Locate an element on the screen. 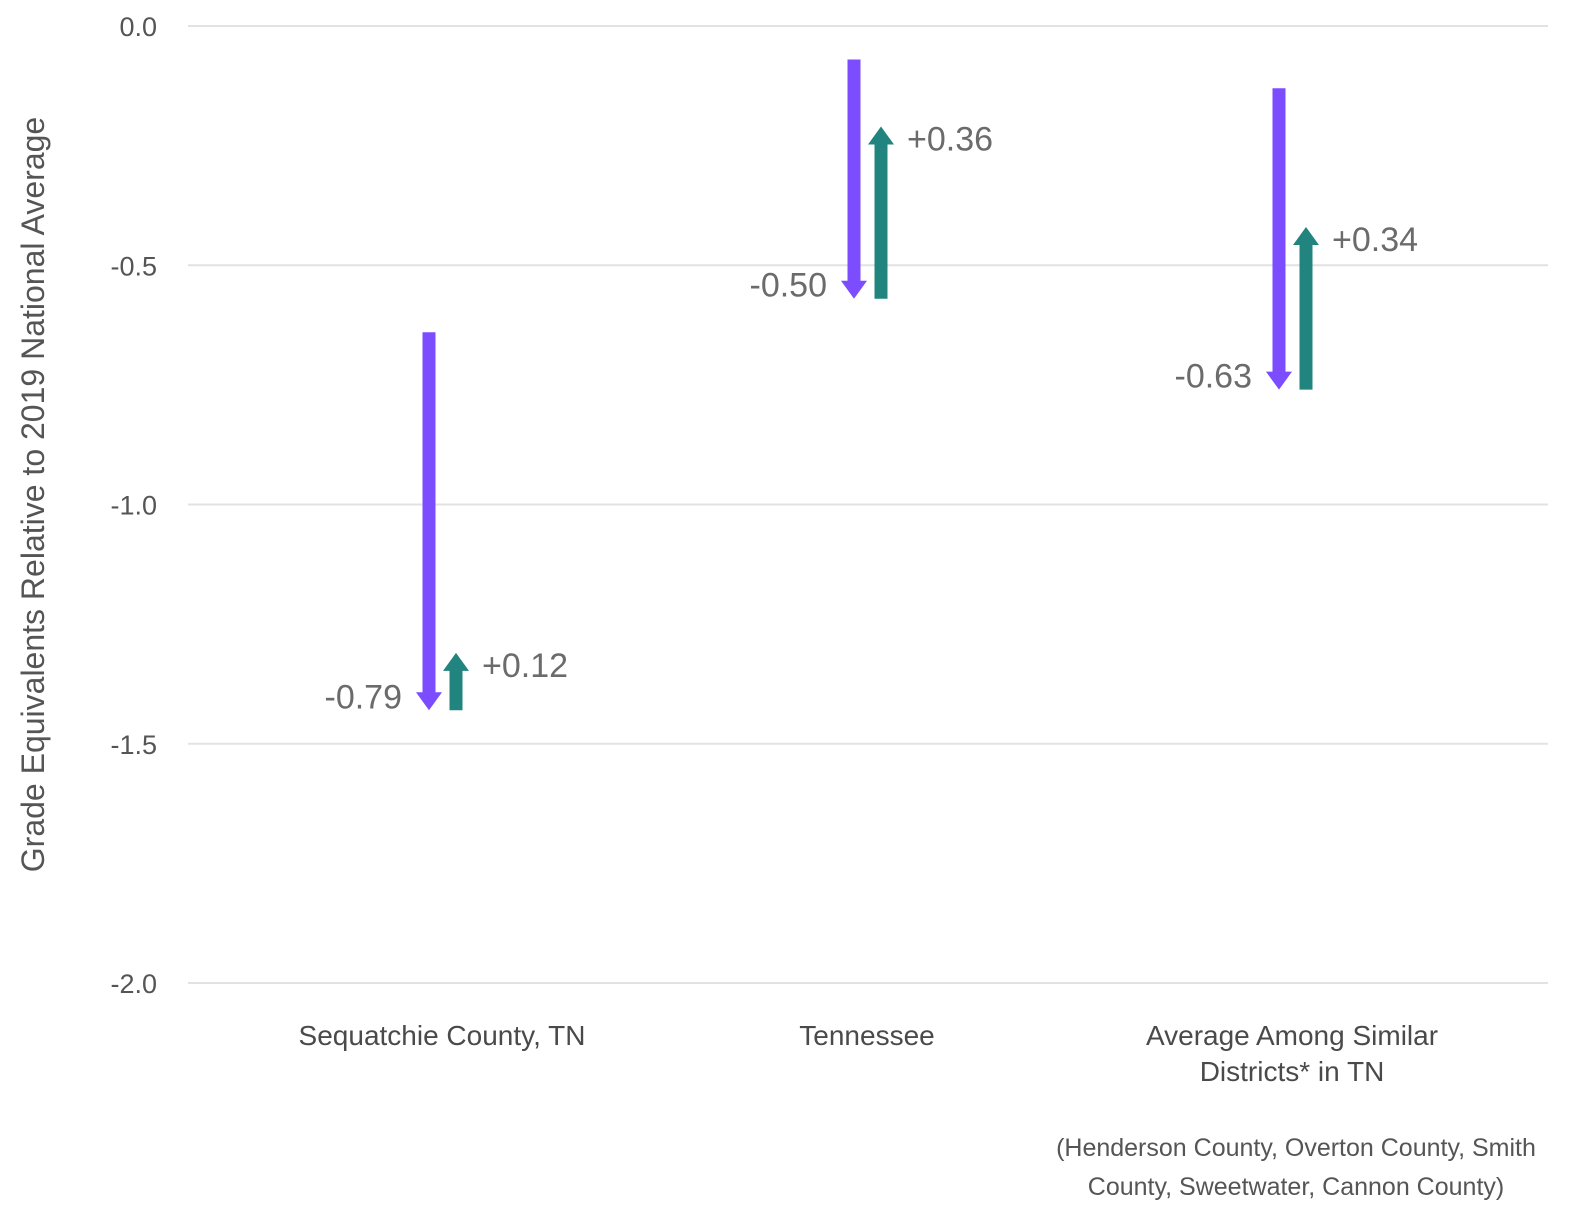  decline-value-label: -0.79 is located at coordinates (364, 697).